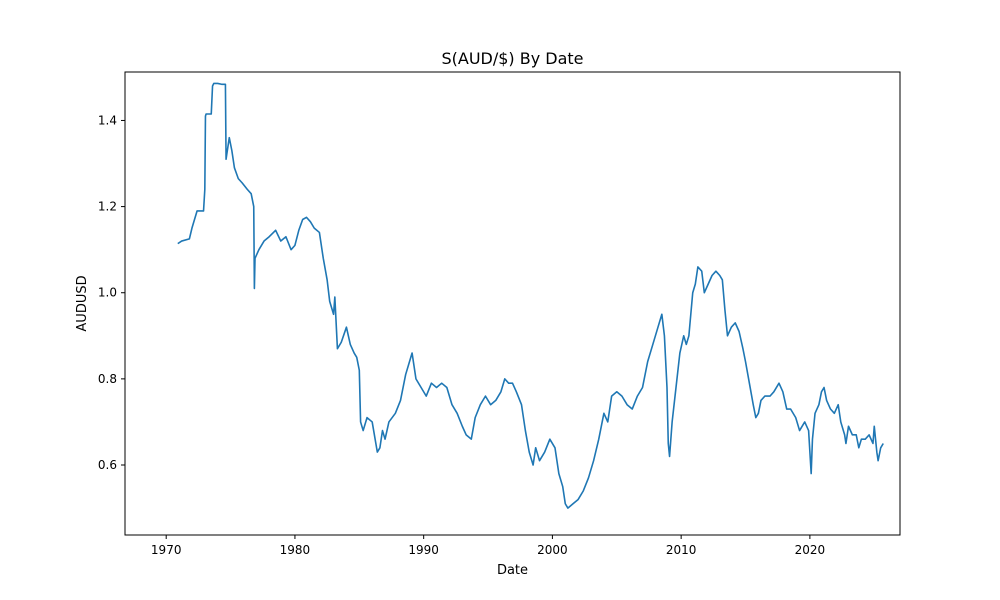  I want to click on y-tick-label: 1.0, so click(107, 293).